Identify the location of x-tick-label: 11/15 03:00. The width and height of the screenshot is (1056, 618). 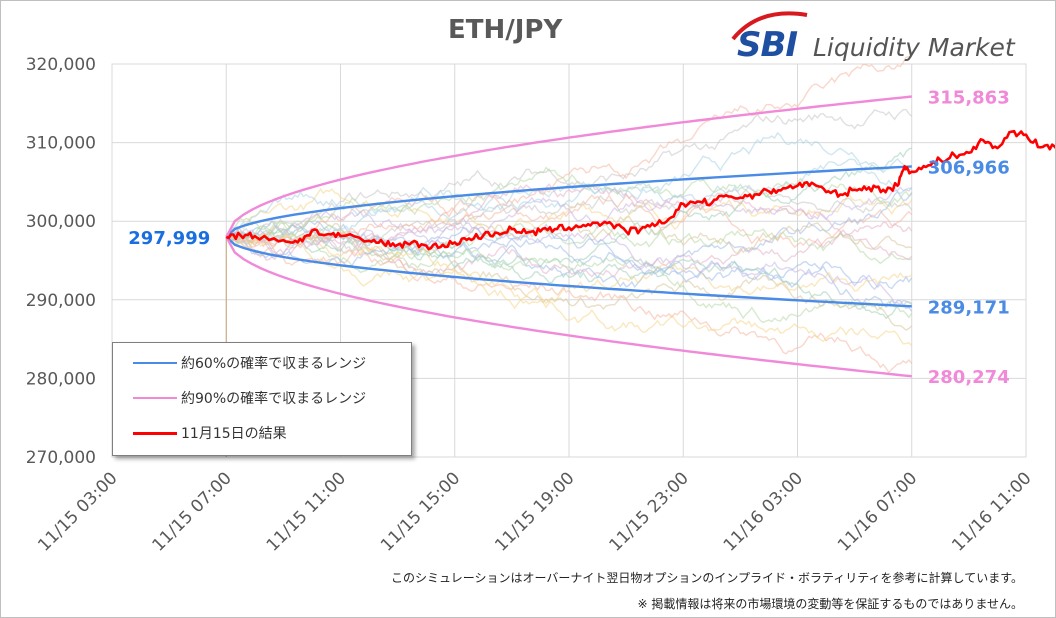
(77, 511).